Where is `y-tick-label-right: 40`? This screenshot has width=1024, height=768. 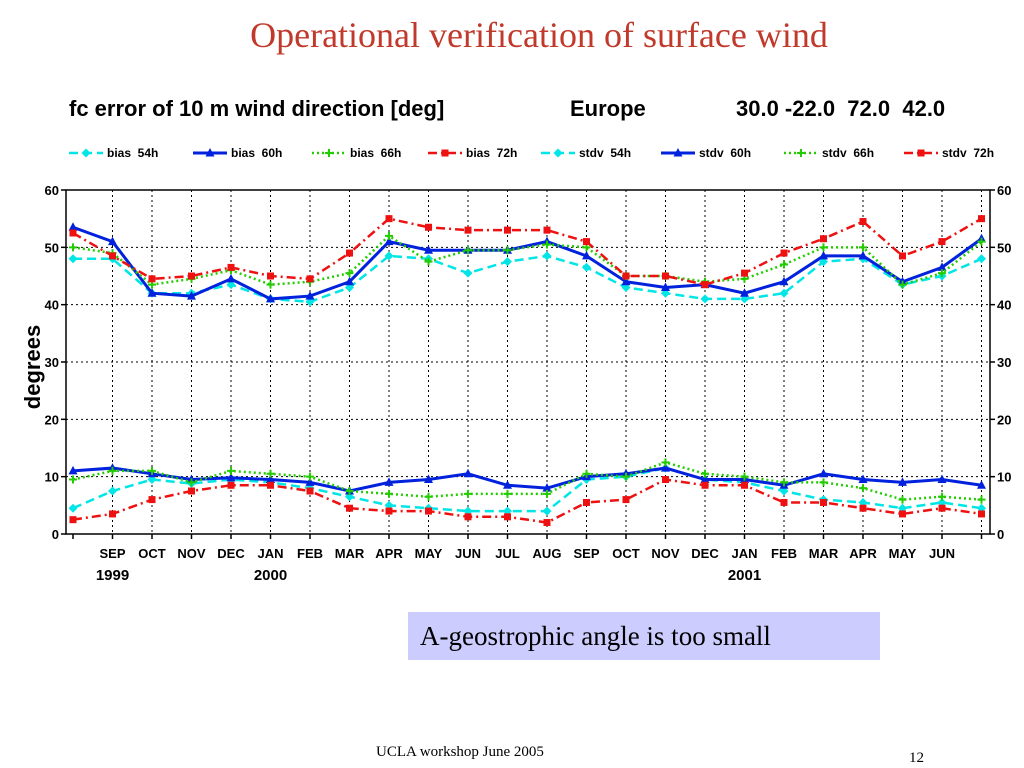 y-tick-label-right: 40 is located at coordinates (1004, 305).